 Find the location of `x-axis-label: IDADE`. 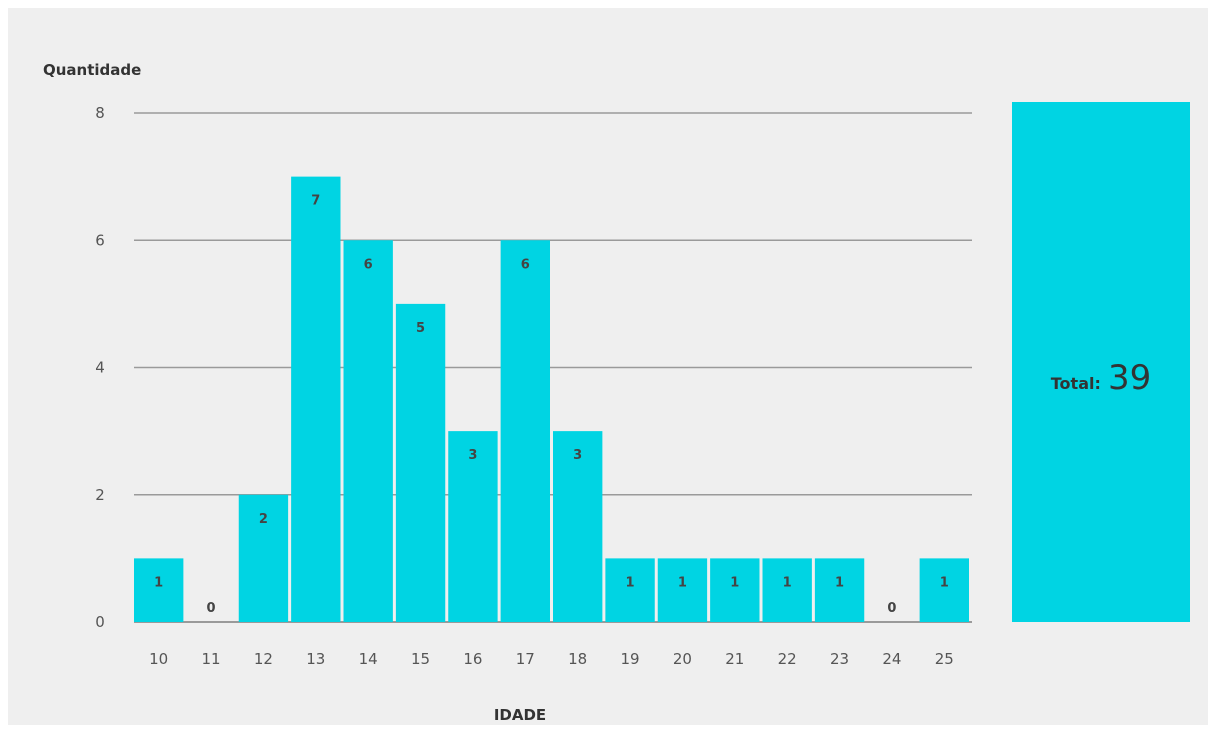

x-axis-label: IDADE is located at coordinates (520, 715).